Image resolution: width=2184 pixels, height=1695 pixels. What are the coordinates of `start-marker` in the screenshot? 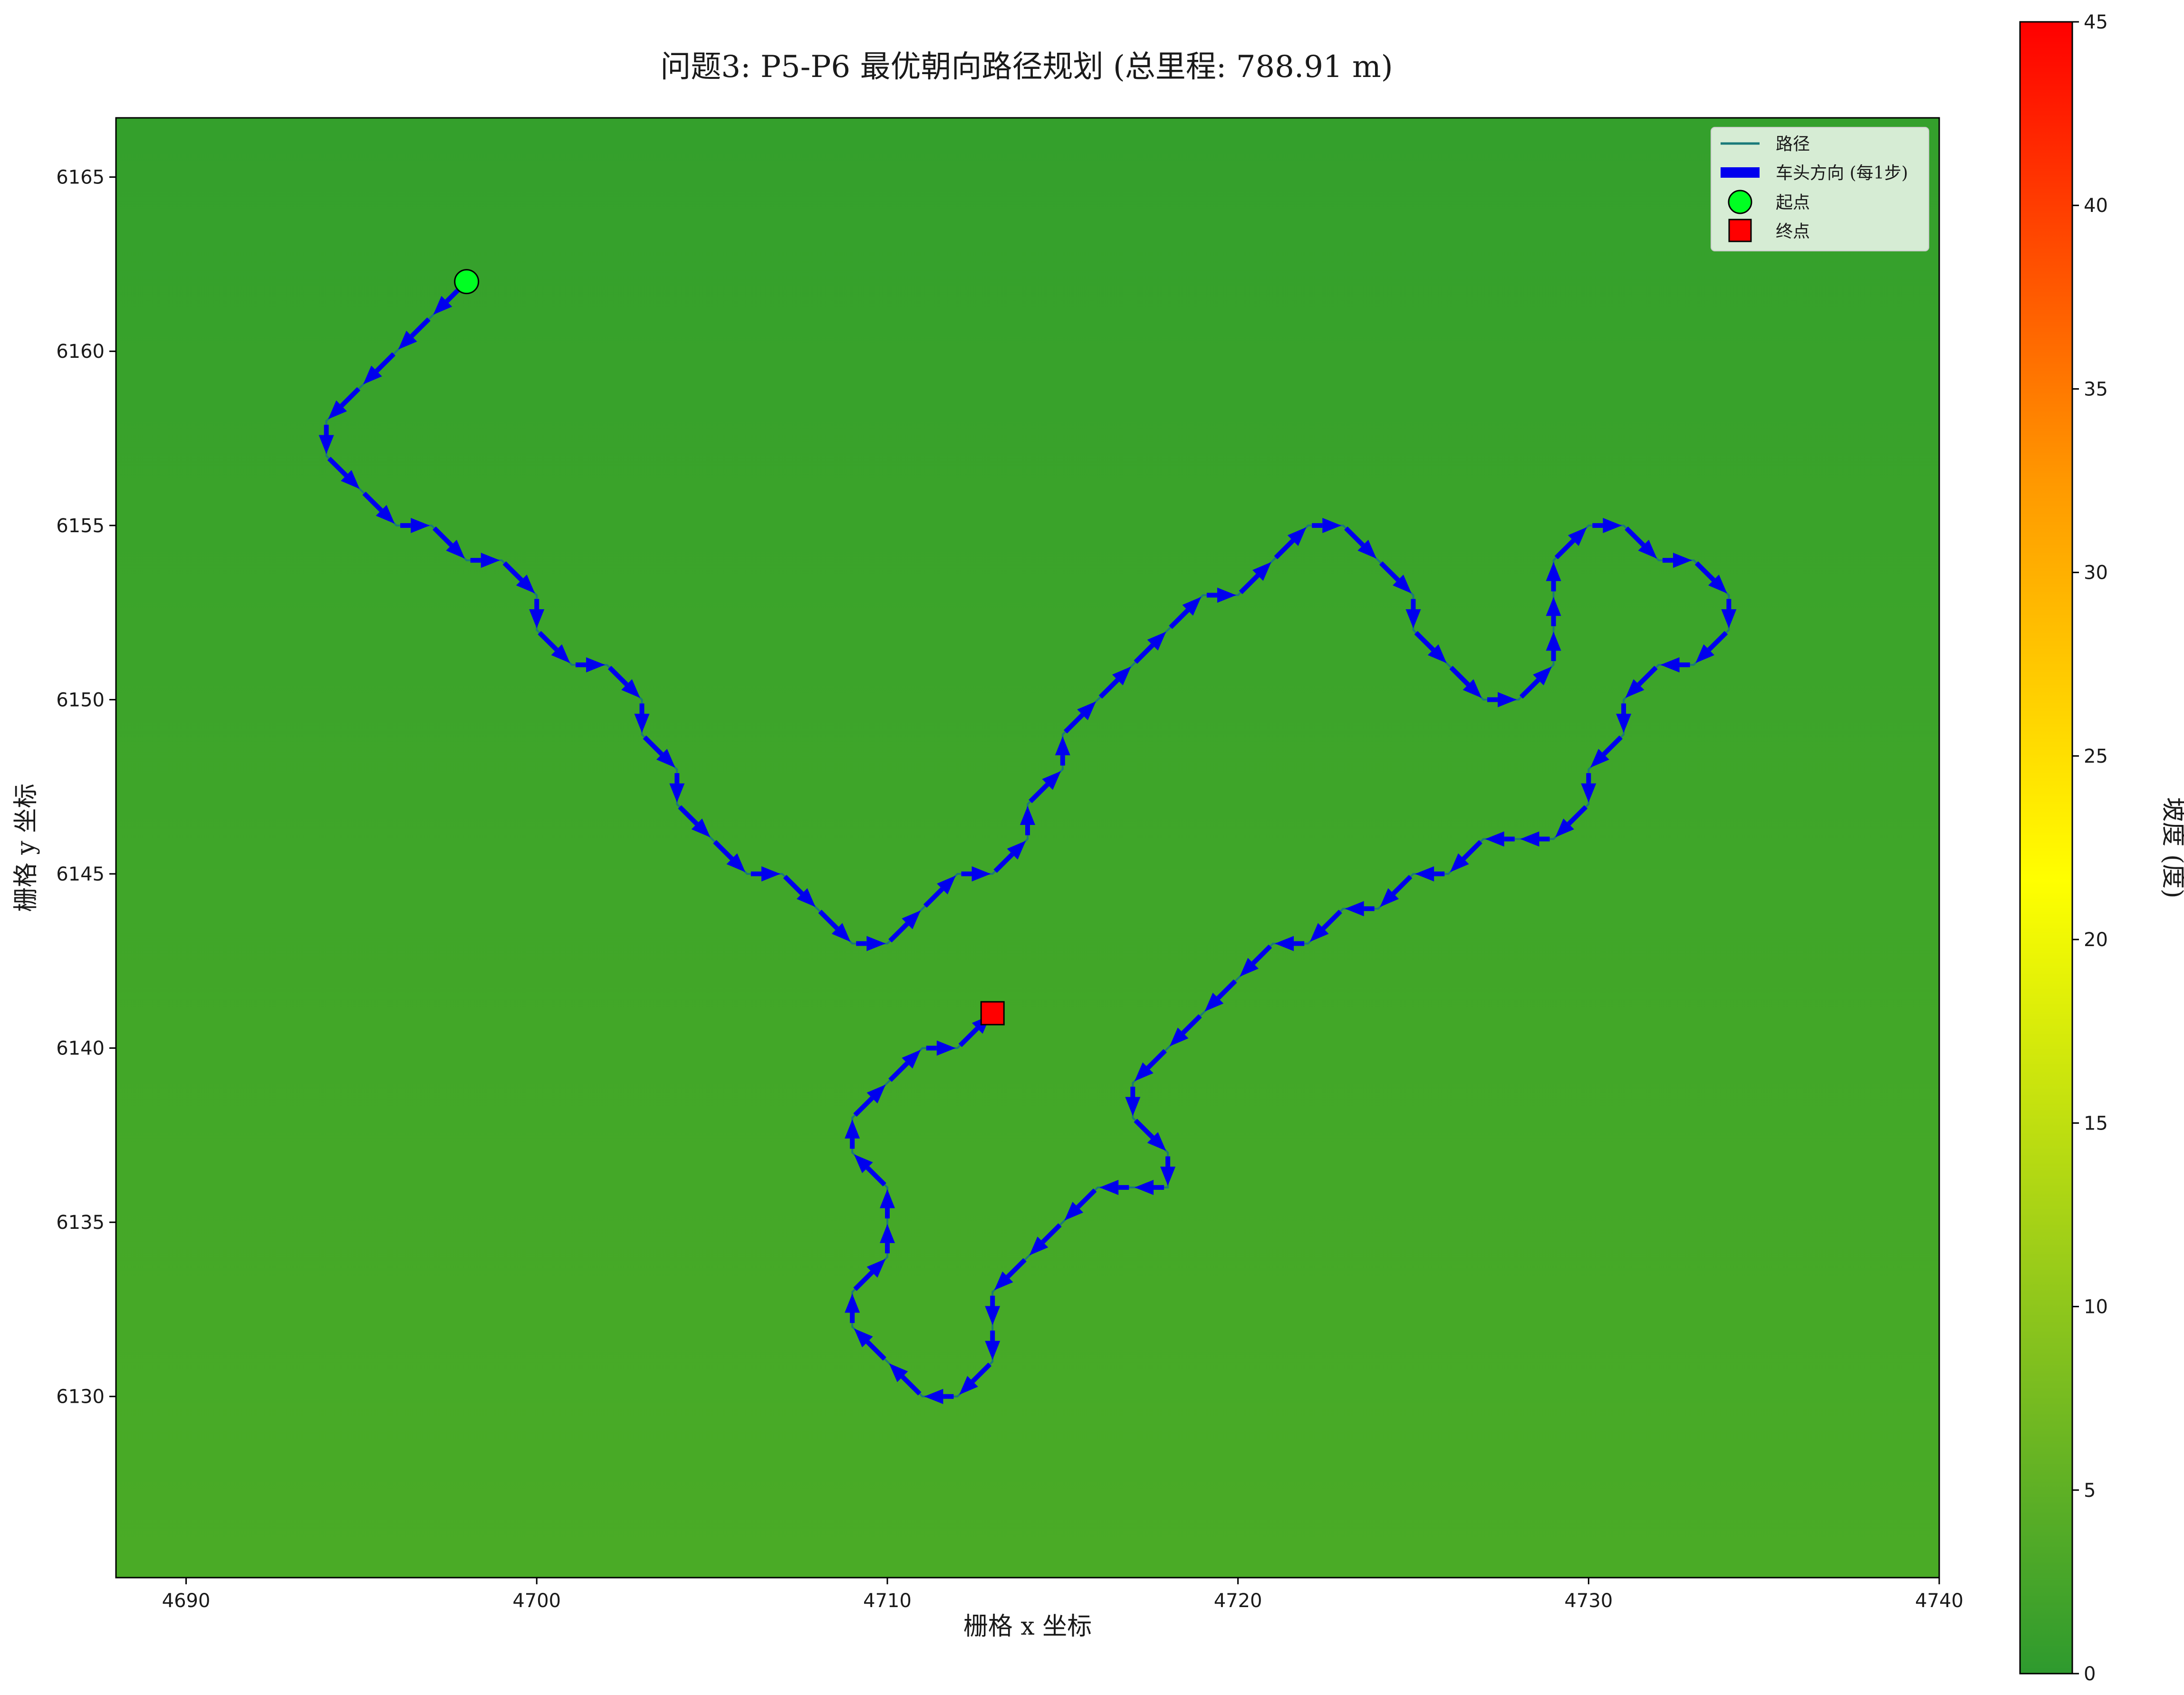 It's located at (467, 282).